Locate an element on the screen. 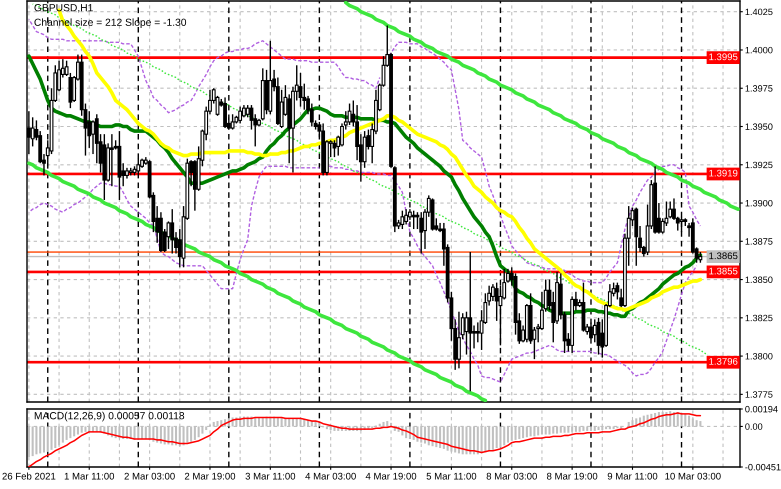  y-tick-label: 1.3850 is located at coordinates (759, 279).